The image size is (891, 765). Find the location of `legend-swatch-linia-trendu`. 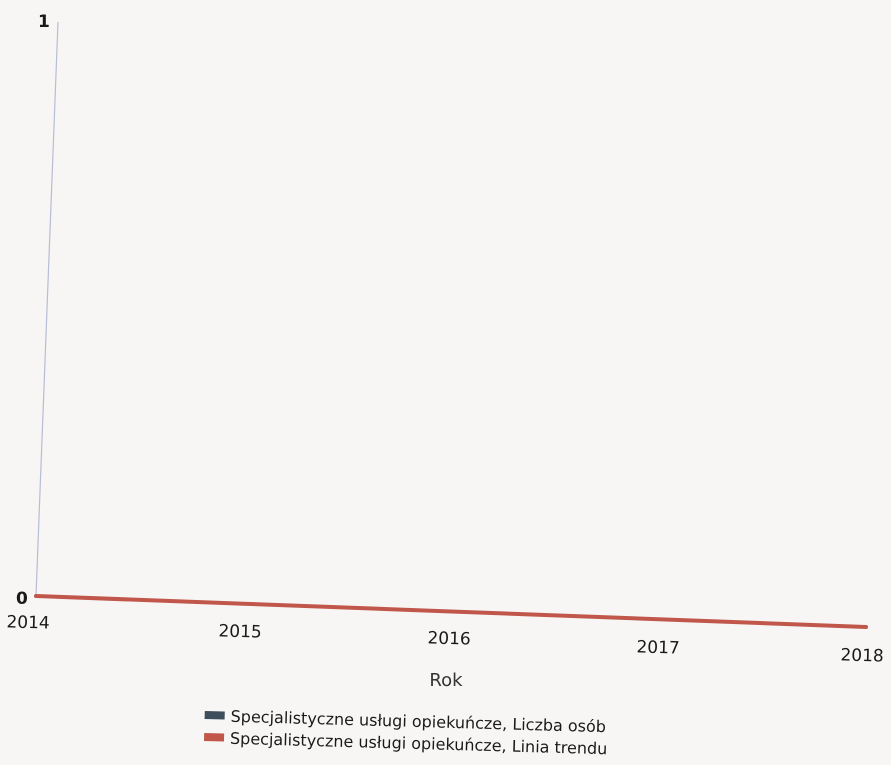

legend-swatch-linia-trendu is located at coordinates (214, 737).